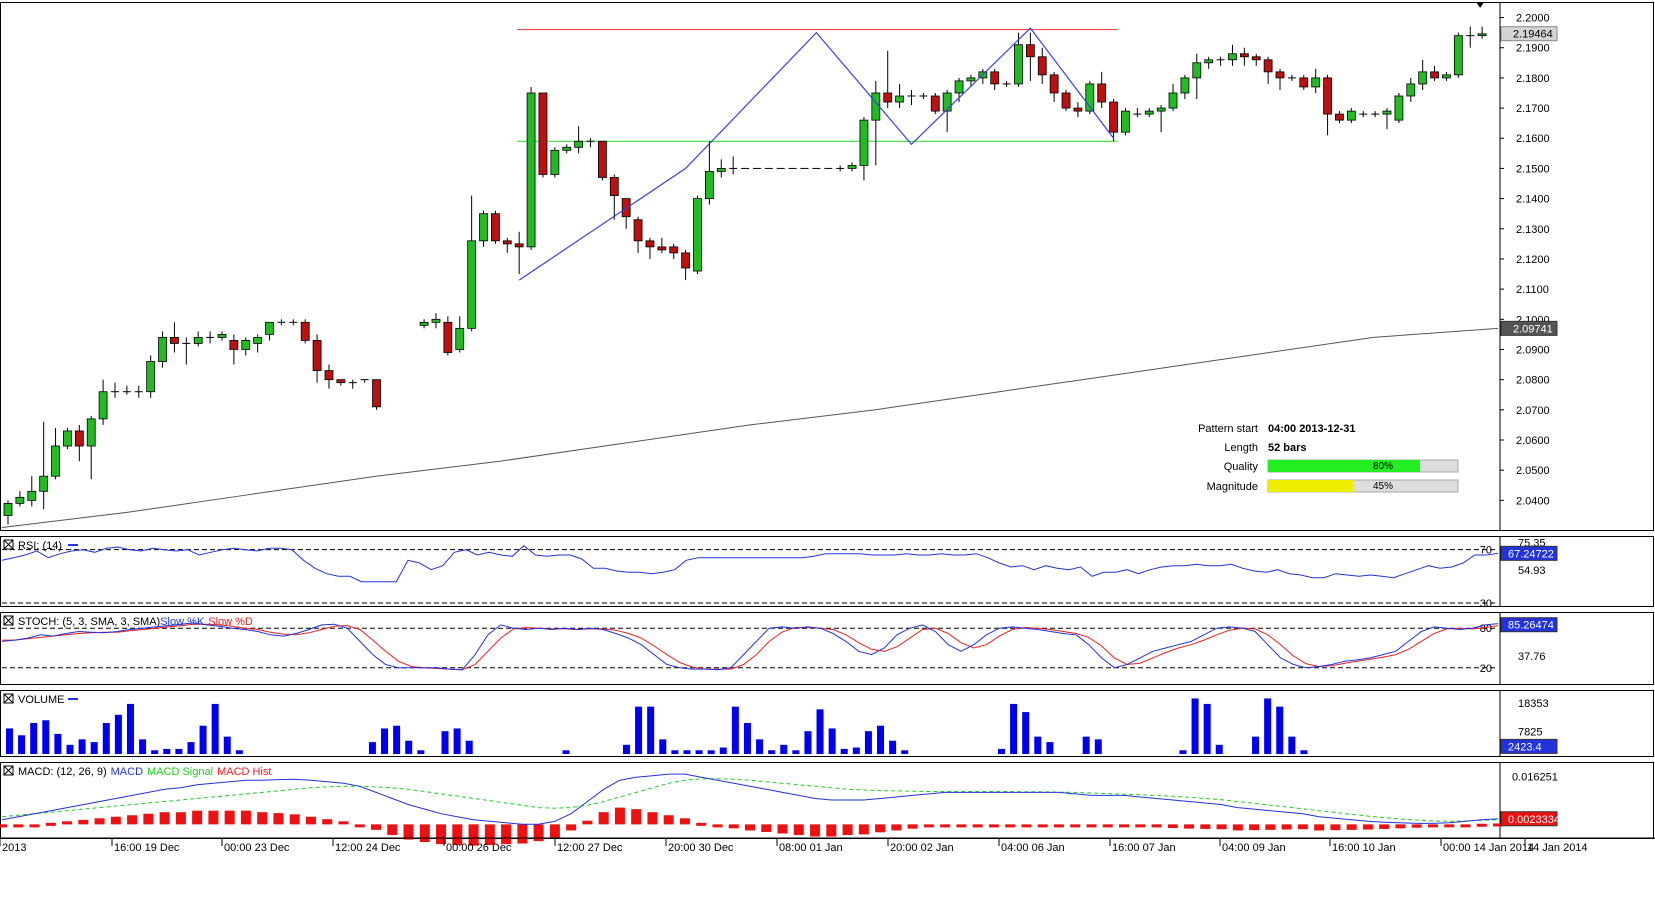  What do you see at coordinates (1533, 501) in the screenshot?
I see `price-tick-label: 2.0400` at bounding box center [1533, 501].